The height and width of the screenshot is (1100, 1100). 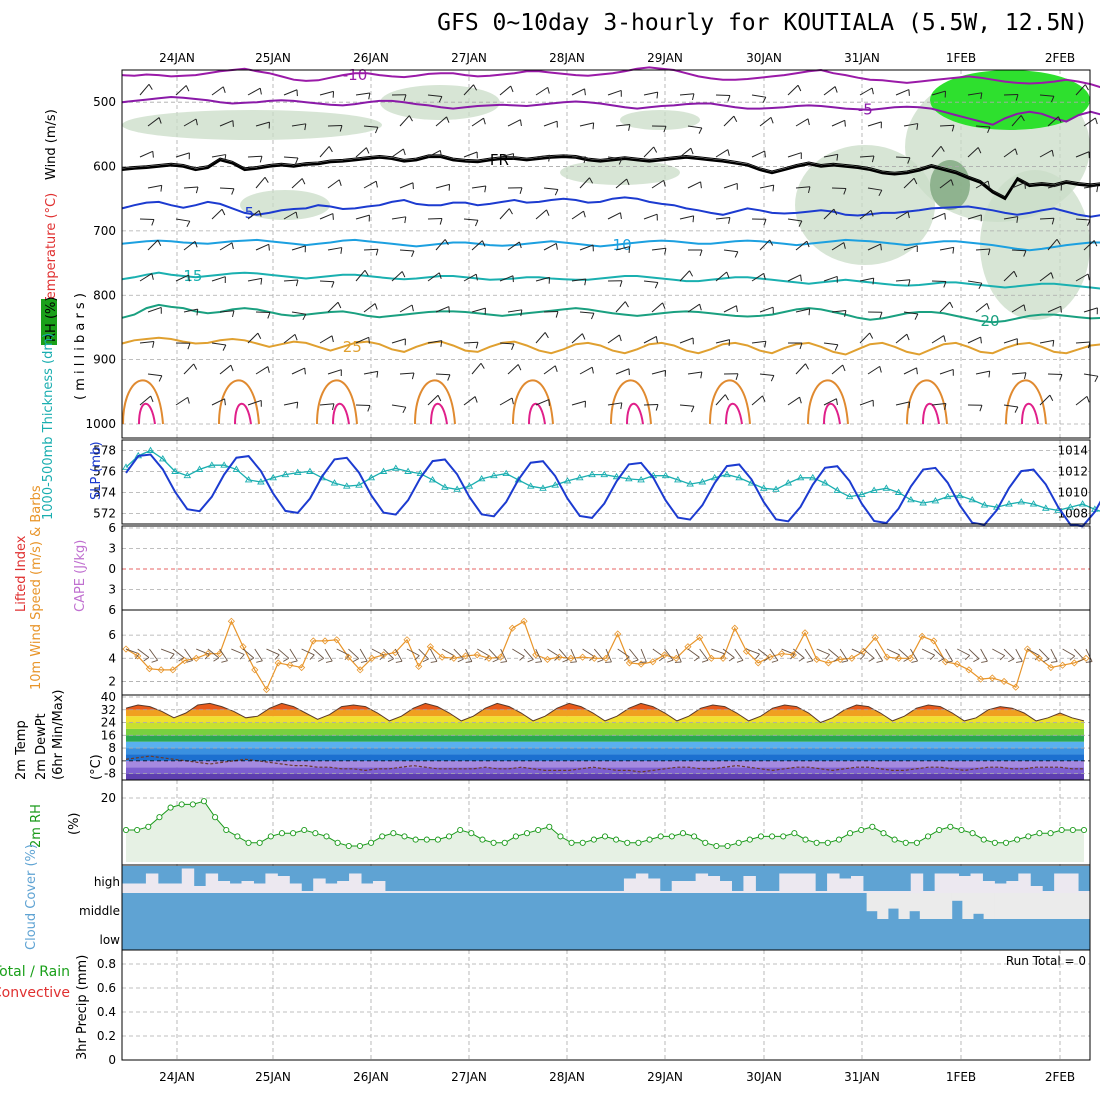 I want to click on thickness-tick: 576, so click(x=104, y=472).